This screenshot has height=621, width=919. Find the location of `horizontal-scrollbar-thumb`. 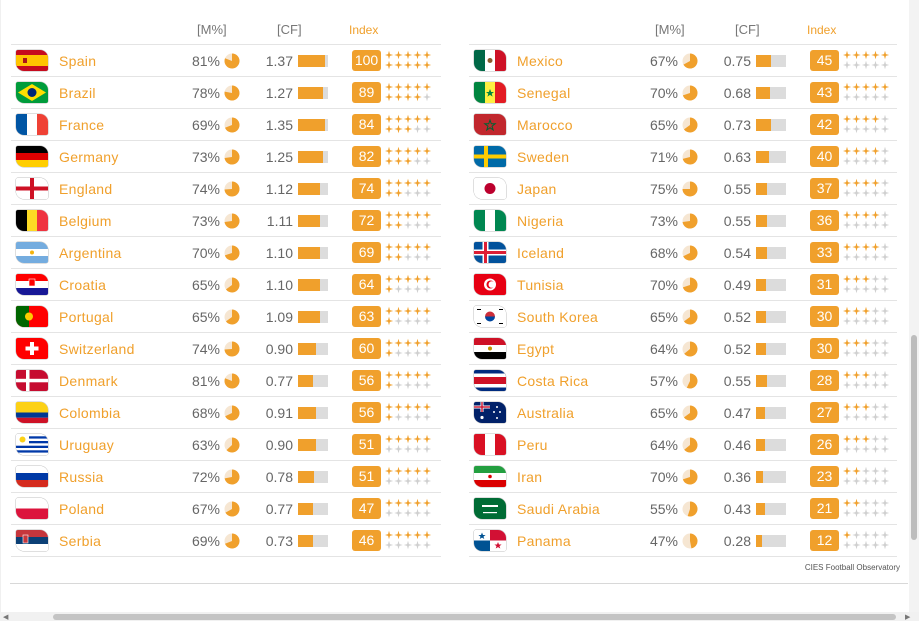

horizontal-scrollbar-thumb is located at coordinates (474, 617).